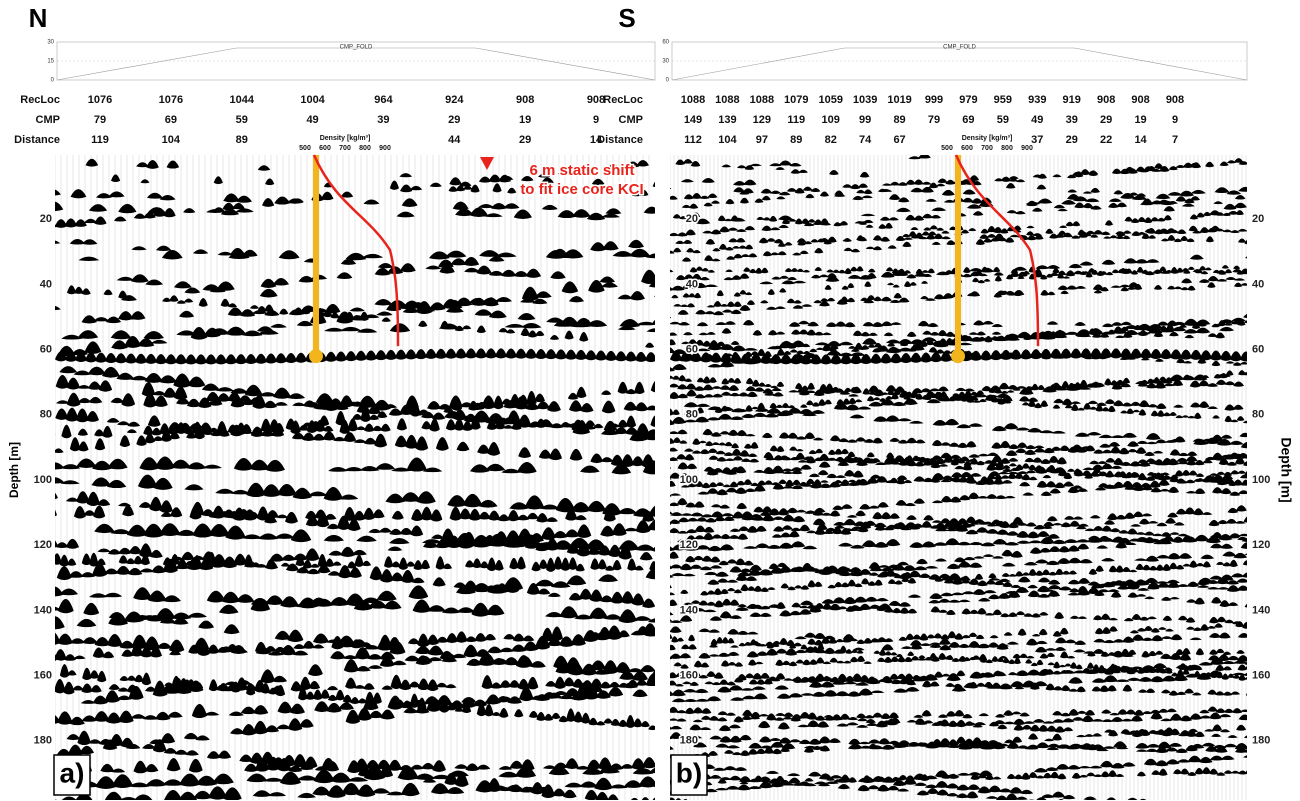 The height and width of the screenshot is (801, 1300). Describe the element at coordinates (762, 140) in the screenshot. I see `header-value: 97` at that location.